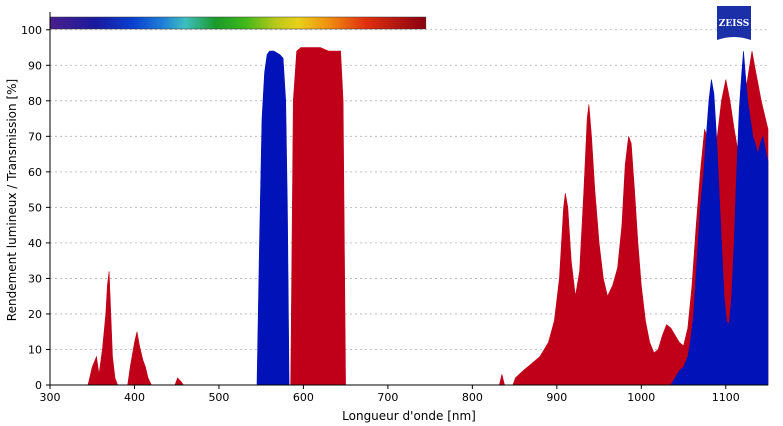 Image resolution: width=783 pixels, height=426 pixels. I want to click on zeiss-logo: ZEISS, so click(734, 23).